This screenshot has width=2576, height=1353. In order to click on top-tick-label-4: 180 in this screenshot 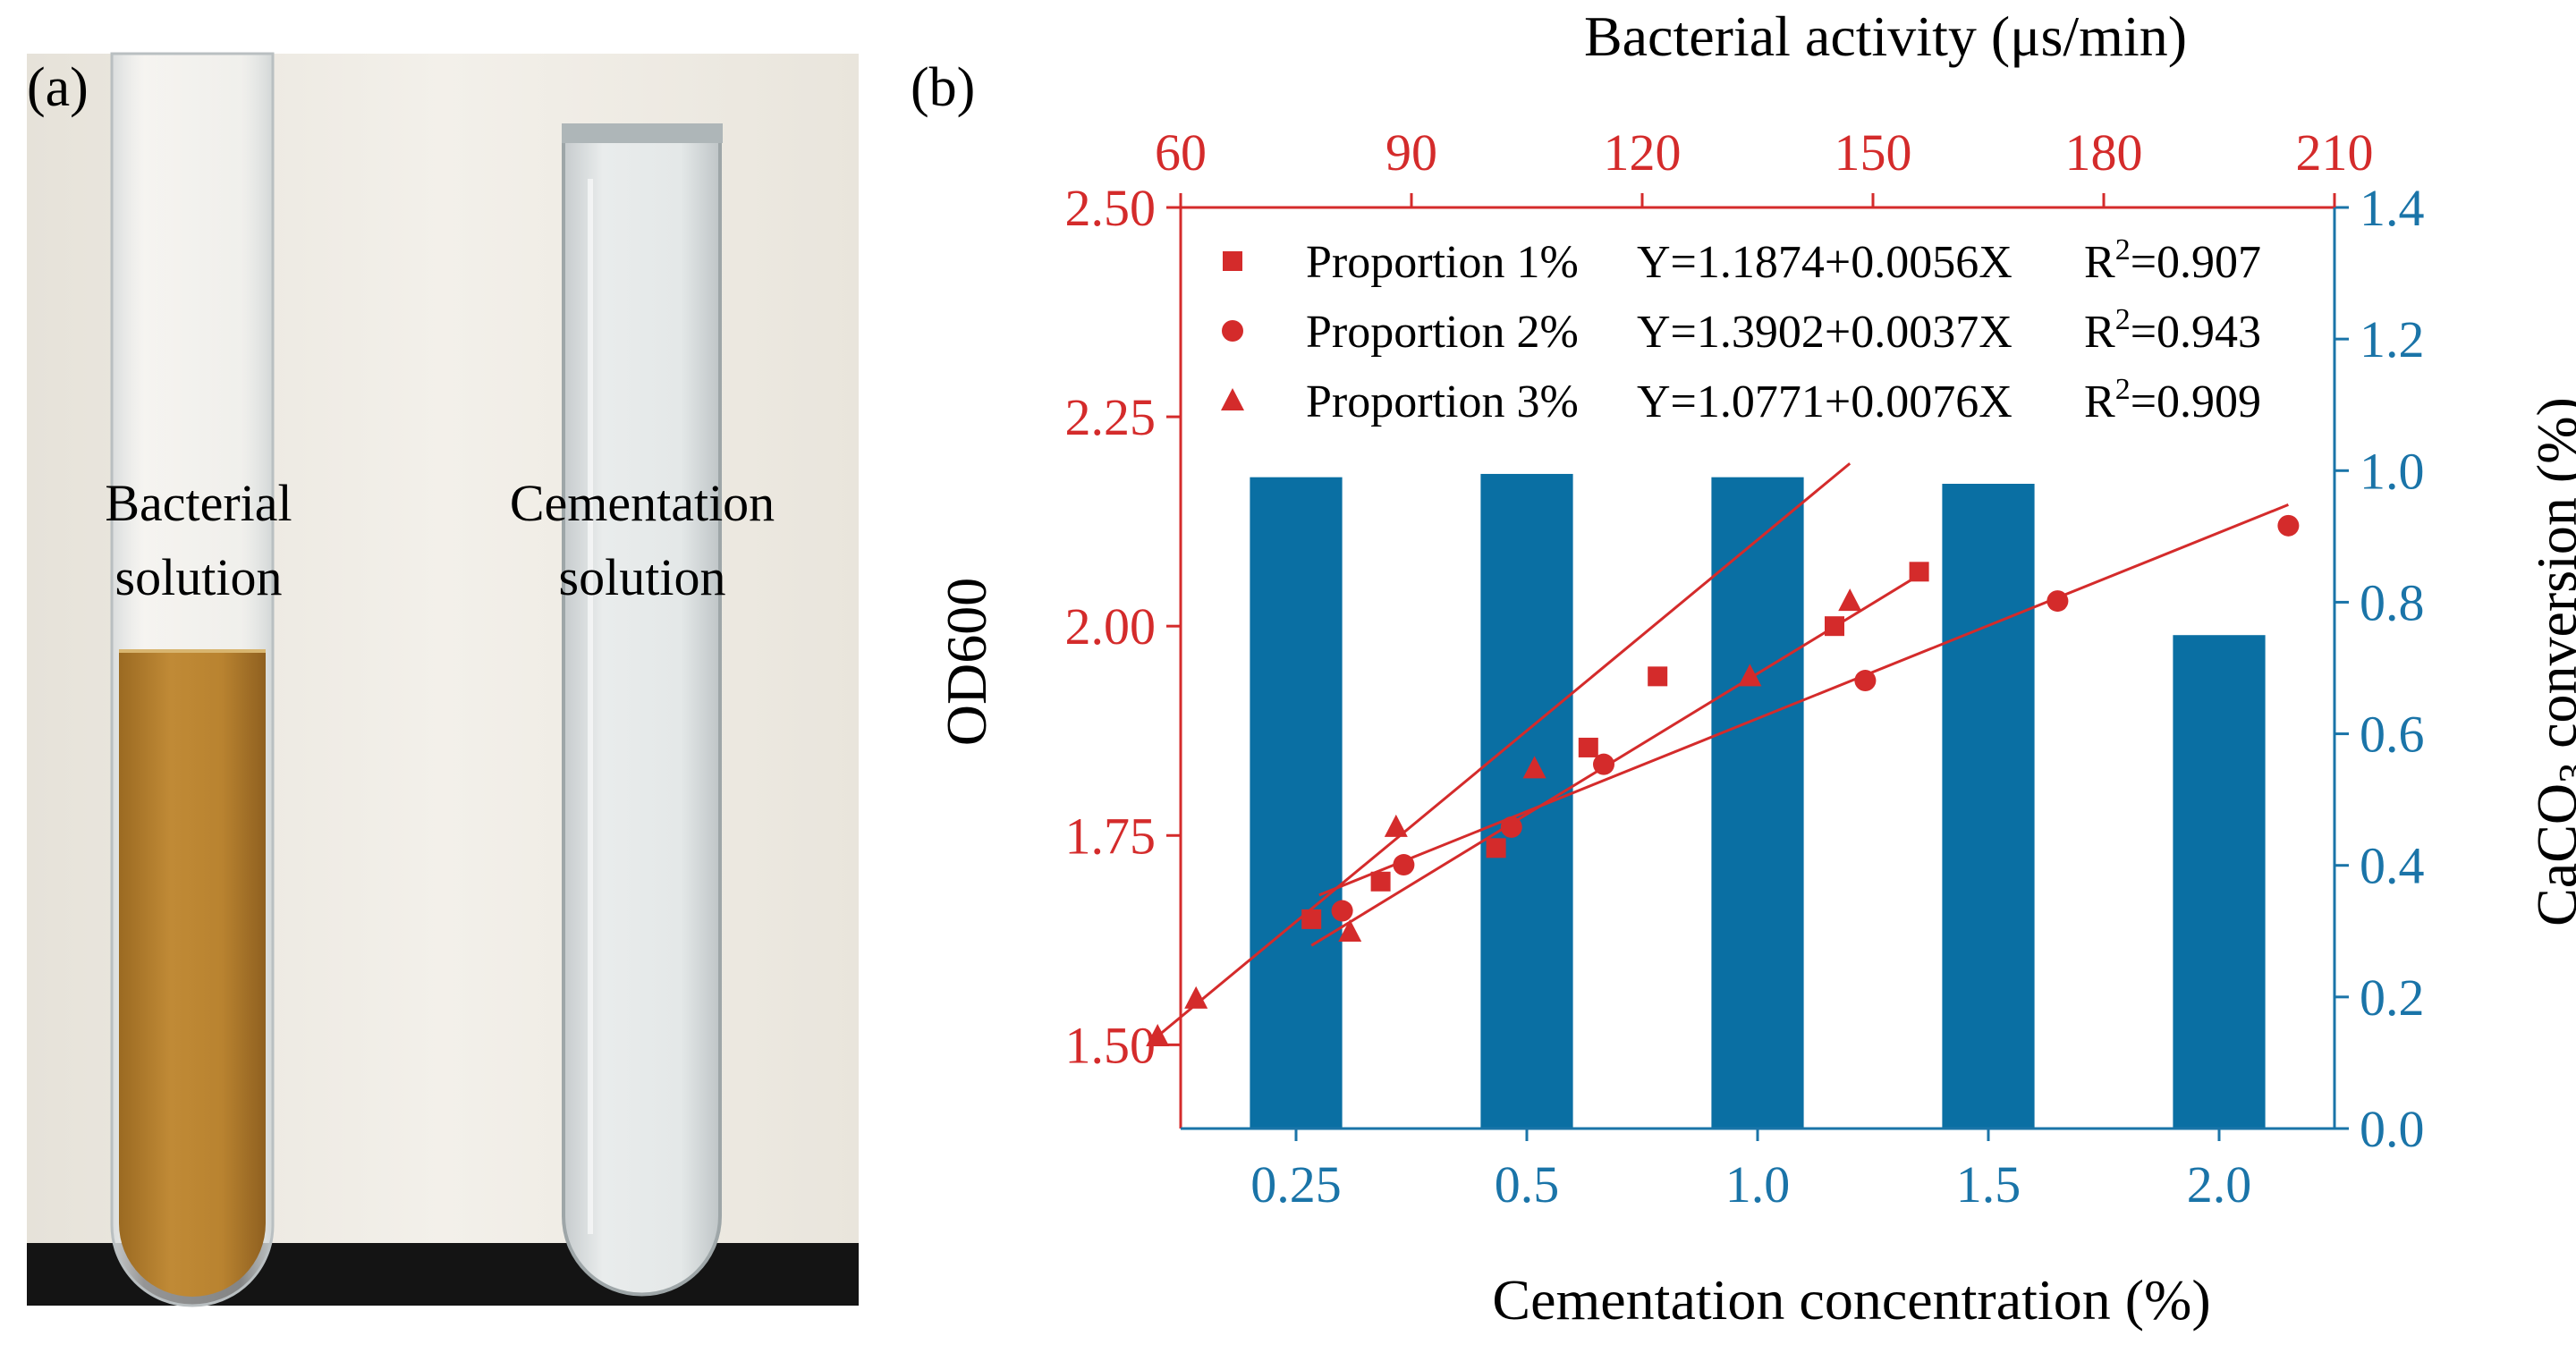, I will do `click(2104, 152)`.